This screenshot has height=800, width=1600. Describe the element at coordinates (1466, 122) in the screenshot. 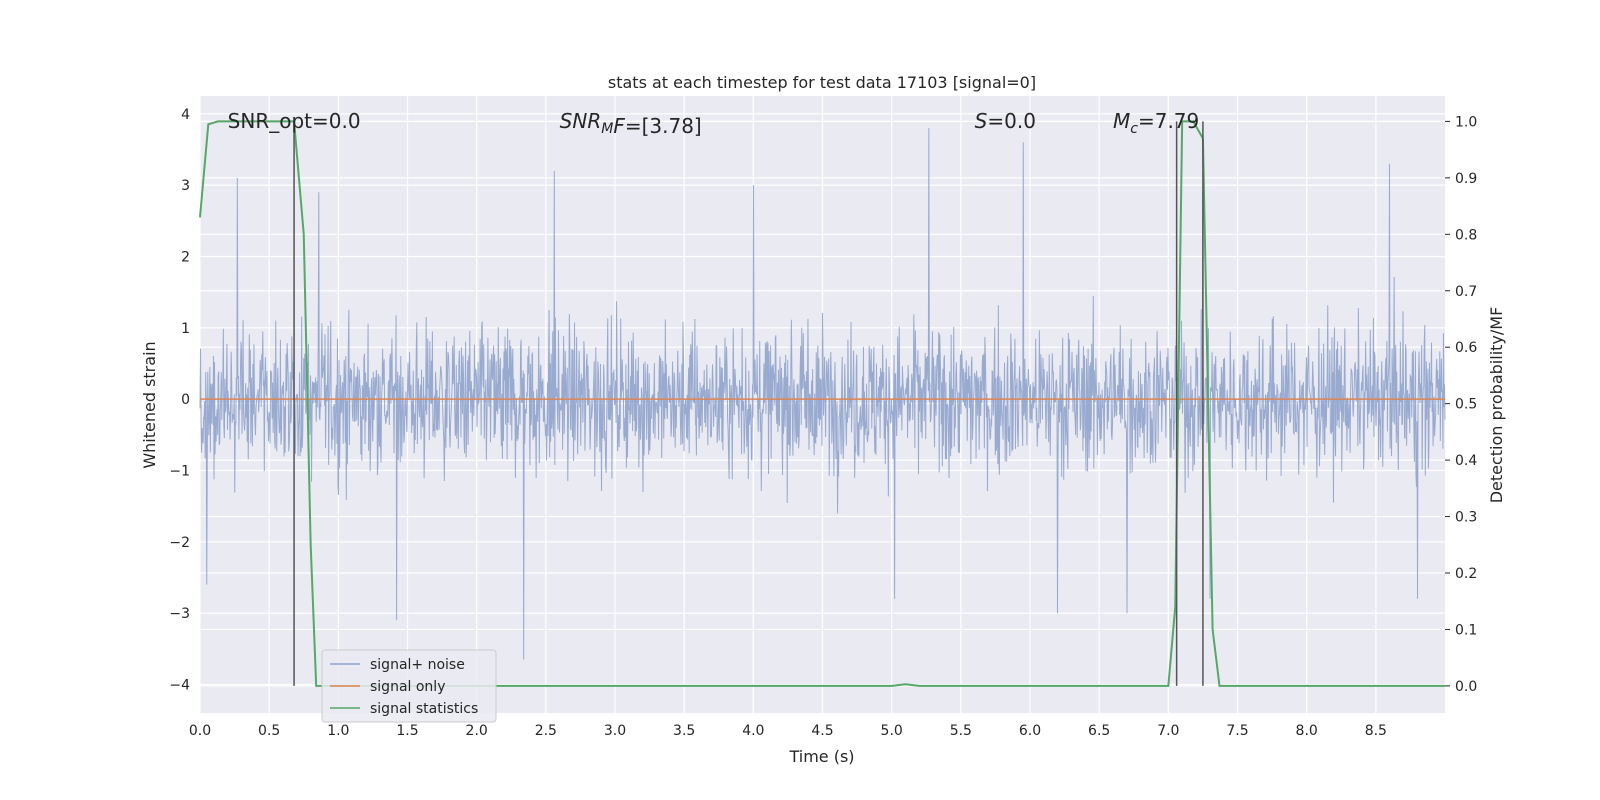

I see `y2-tick-label: 1.0` at that location.